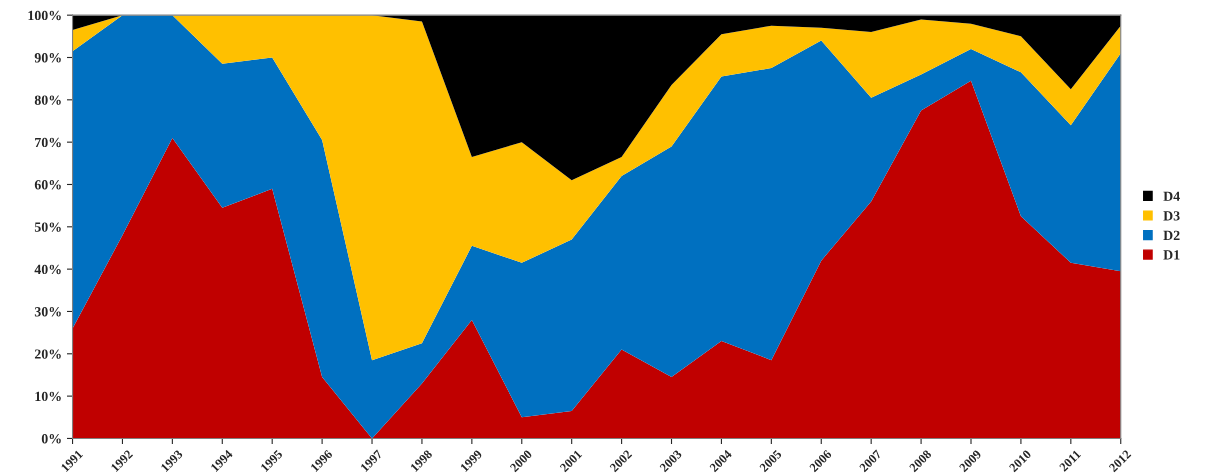 Image resolution: width=1209 pixels, height=474 pixels. Describe the element at coordinates (44, 15) in the screenshot. I see `y-tick-label: 100%` at that location.